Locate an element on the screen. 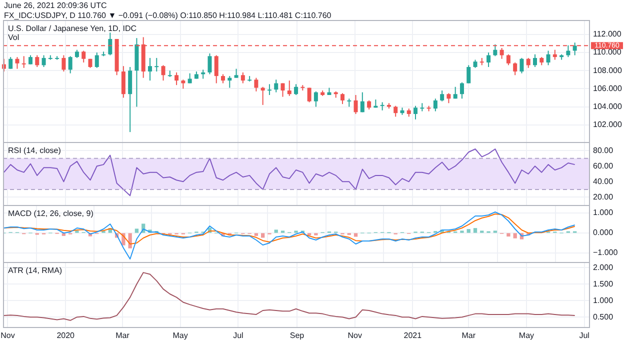 The width and height of the screenshot is (624, 344). y-tick-label: 110.000 is located at coordinates (607, 52).